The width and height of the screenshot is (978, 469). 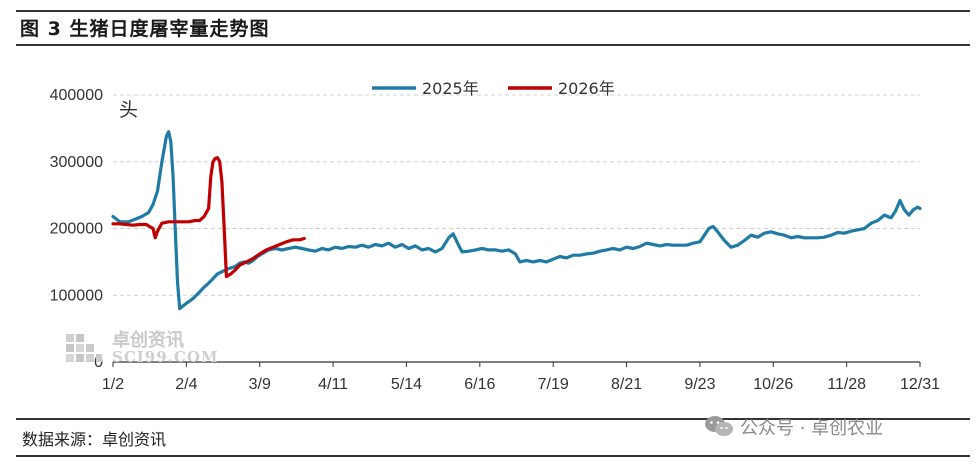 What do you see at coordinates (450, 88) in the screenshot?
I see `legend-label: 2025年` at bounding box center [450, 88].